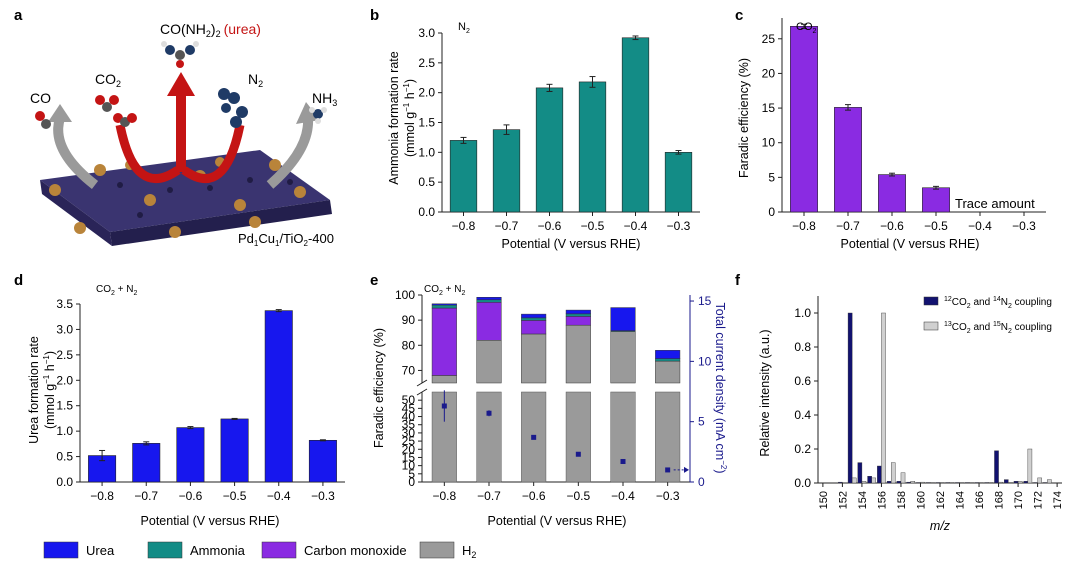  What do you see at coordinates (213, 154) in the screenshot?
I see `n2-adsorb-arrow` at bounding box center [213, 154].